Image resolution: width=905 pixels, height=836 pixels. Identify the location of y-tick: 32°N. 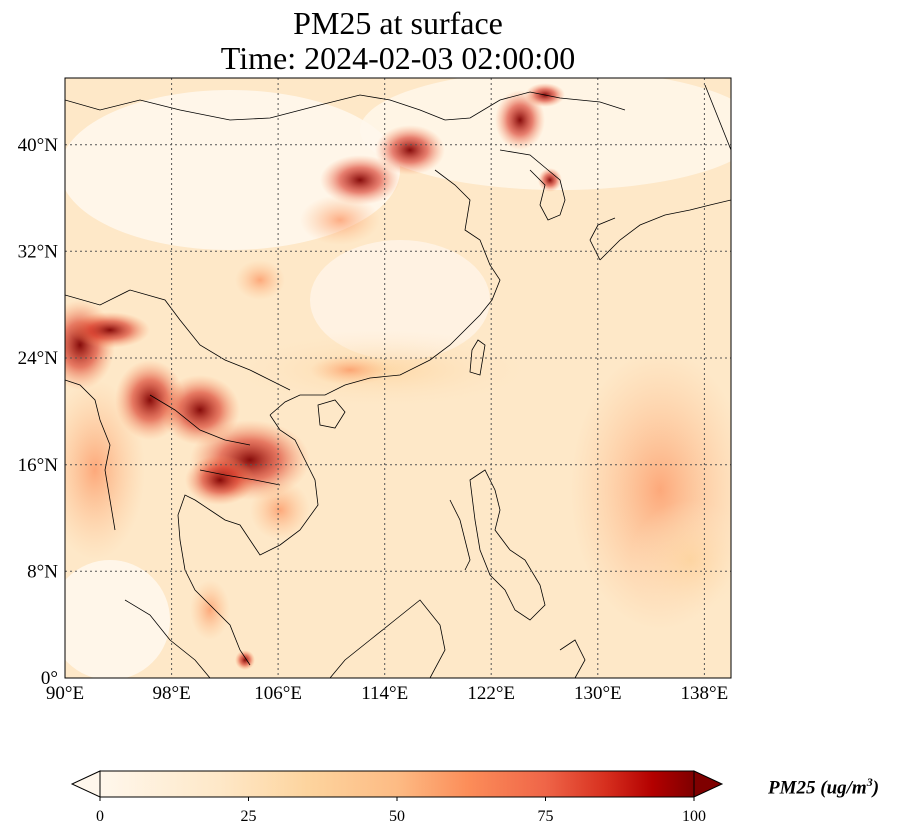
(38, 252).